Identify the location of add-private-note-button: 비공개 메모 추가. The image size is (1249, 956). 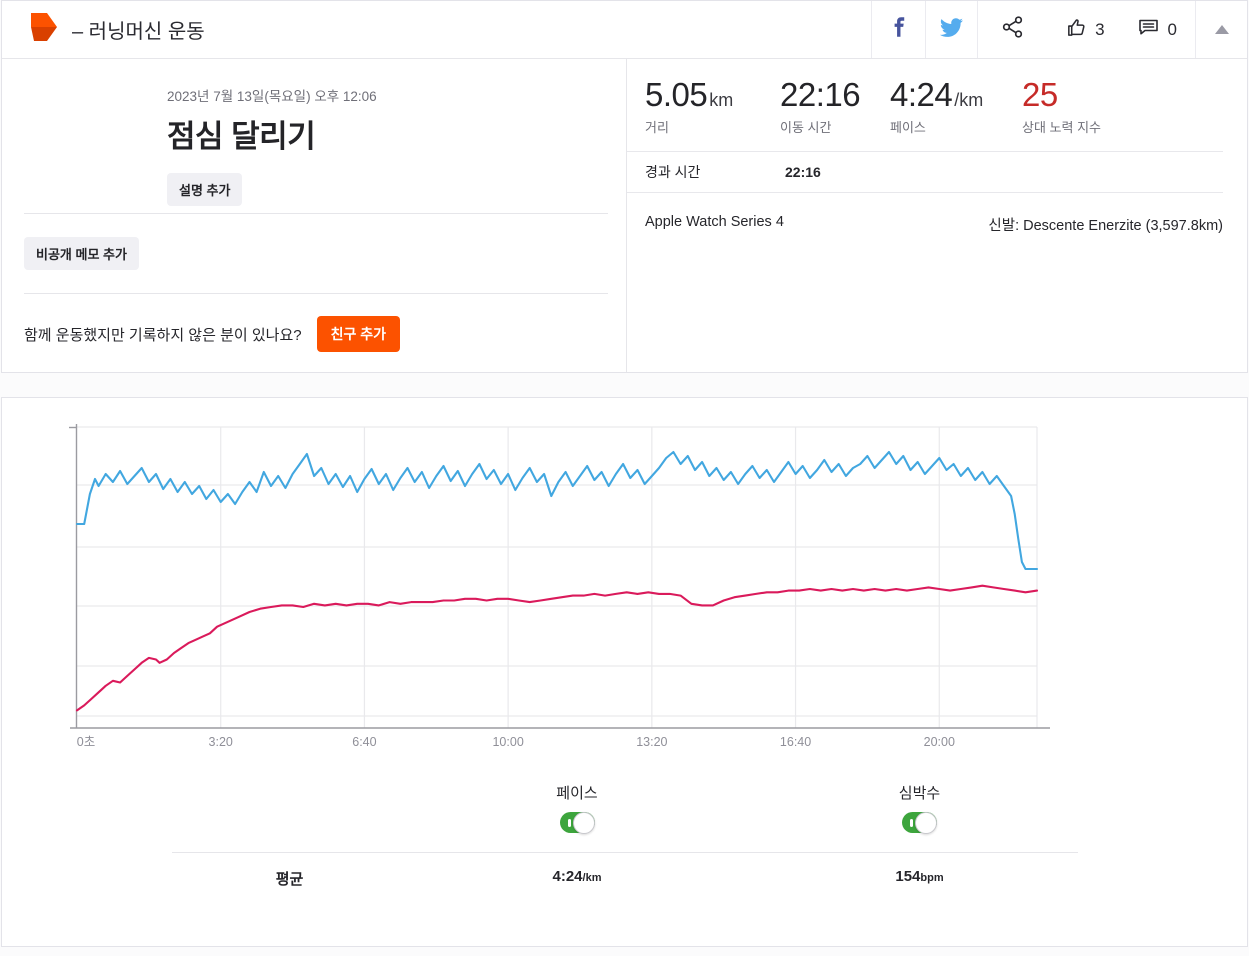
(81, 253).